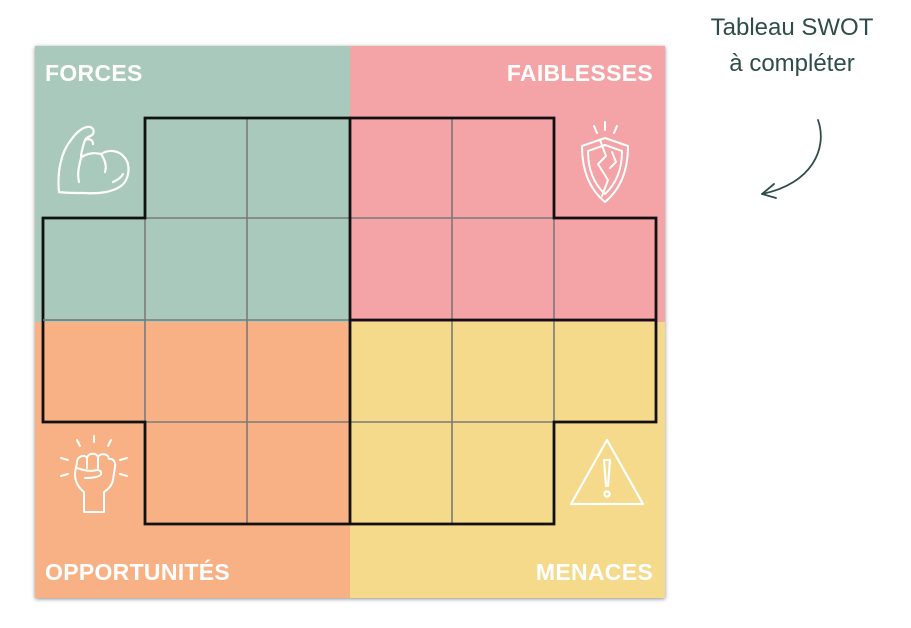 The height and width of the screenshot is (628, 911). Describe the element at coordinates (94, 73) in the screenshot. I see `strengths-label: FORCES` at that location.